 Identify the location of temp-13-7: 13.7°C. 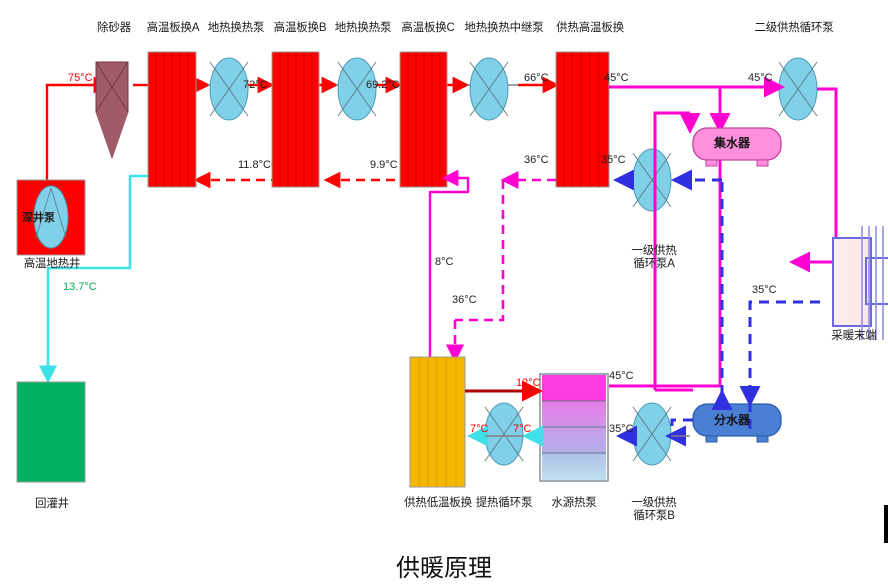
(80, 287).